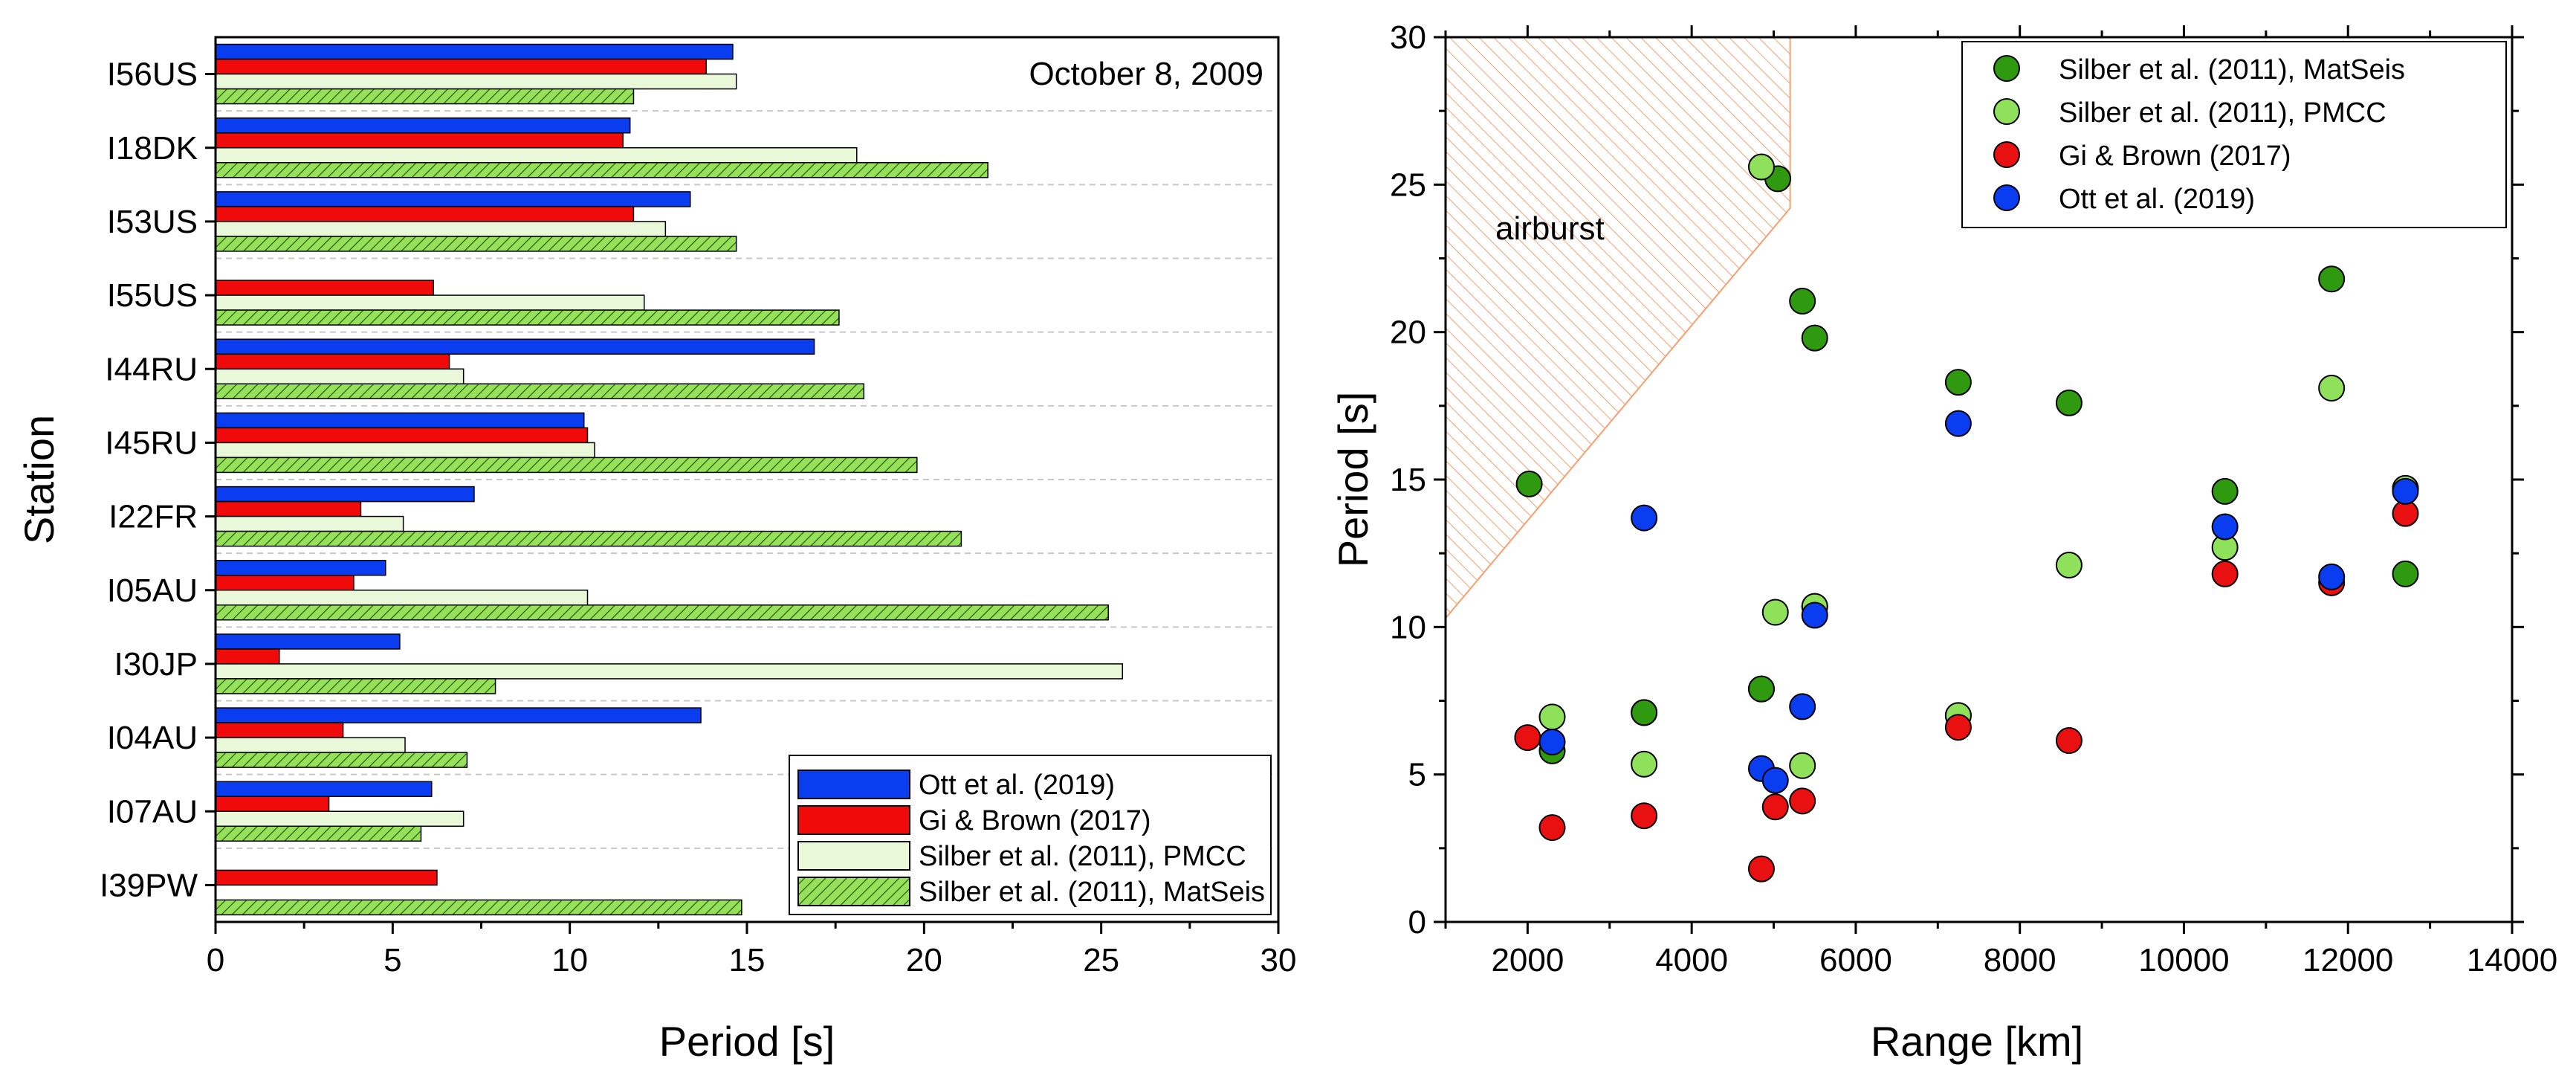  What do you see at coordinates (402, 435) in the screenshot?
I see `bar-i45ru-gi-brown-2017` at bounding box center [402, 435].